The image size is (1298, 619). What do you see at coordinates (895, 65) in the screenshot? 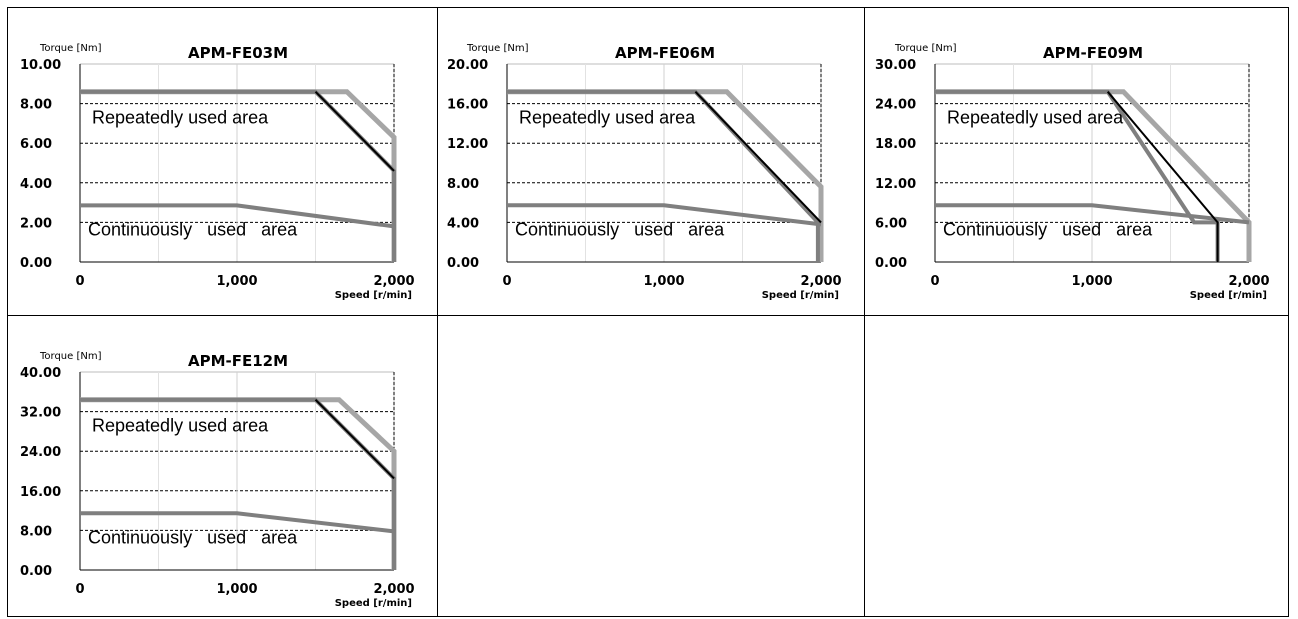
I see `y-tick-label: 30.00` at bounding box center [895, 65].